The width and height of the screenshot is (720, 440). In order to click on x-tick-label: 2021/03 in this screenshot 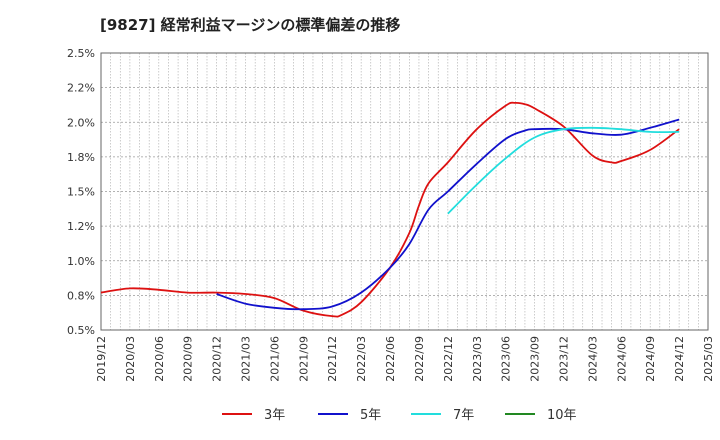, I will do `click(246, 359)`.